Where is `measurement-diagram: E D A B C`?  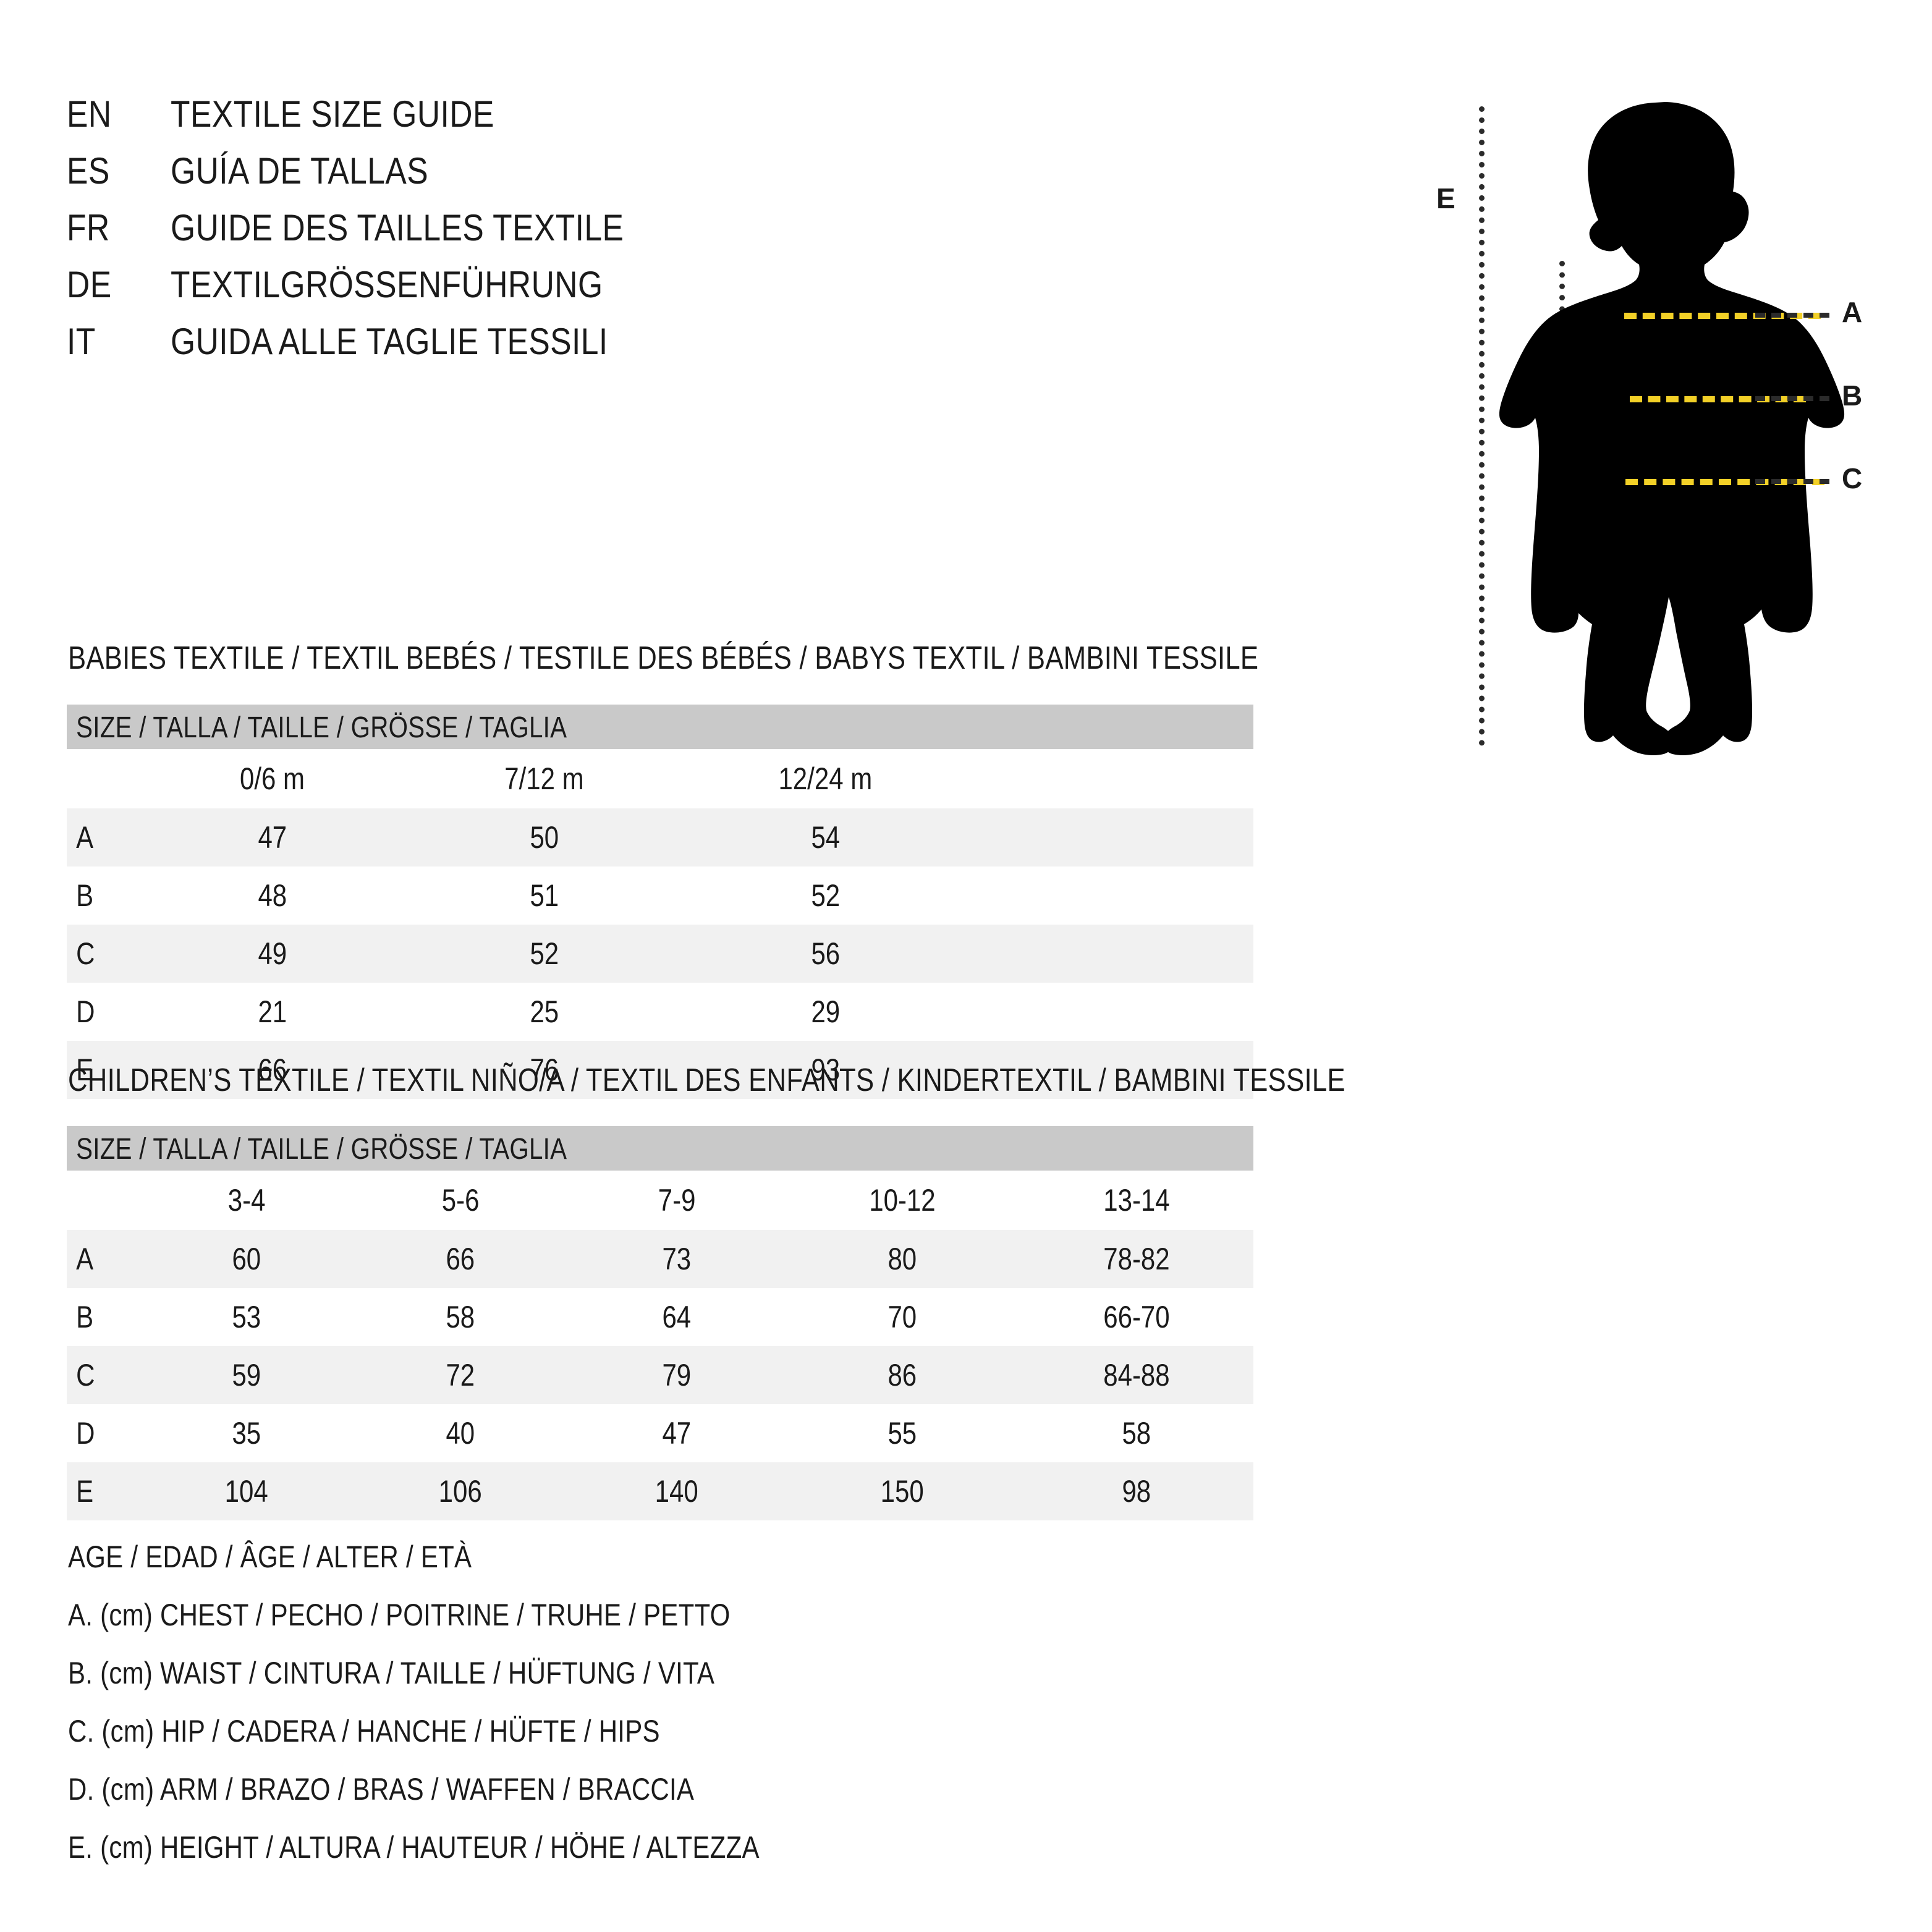 measurement-diagram: E D A B C is located at coordinates (1662, 423).